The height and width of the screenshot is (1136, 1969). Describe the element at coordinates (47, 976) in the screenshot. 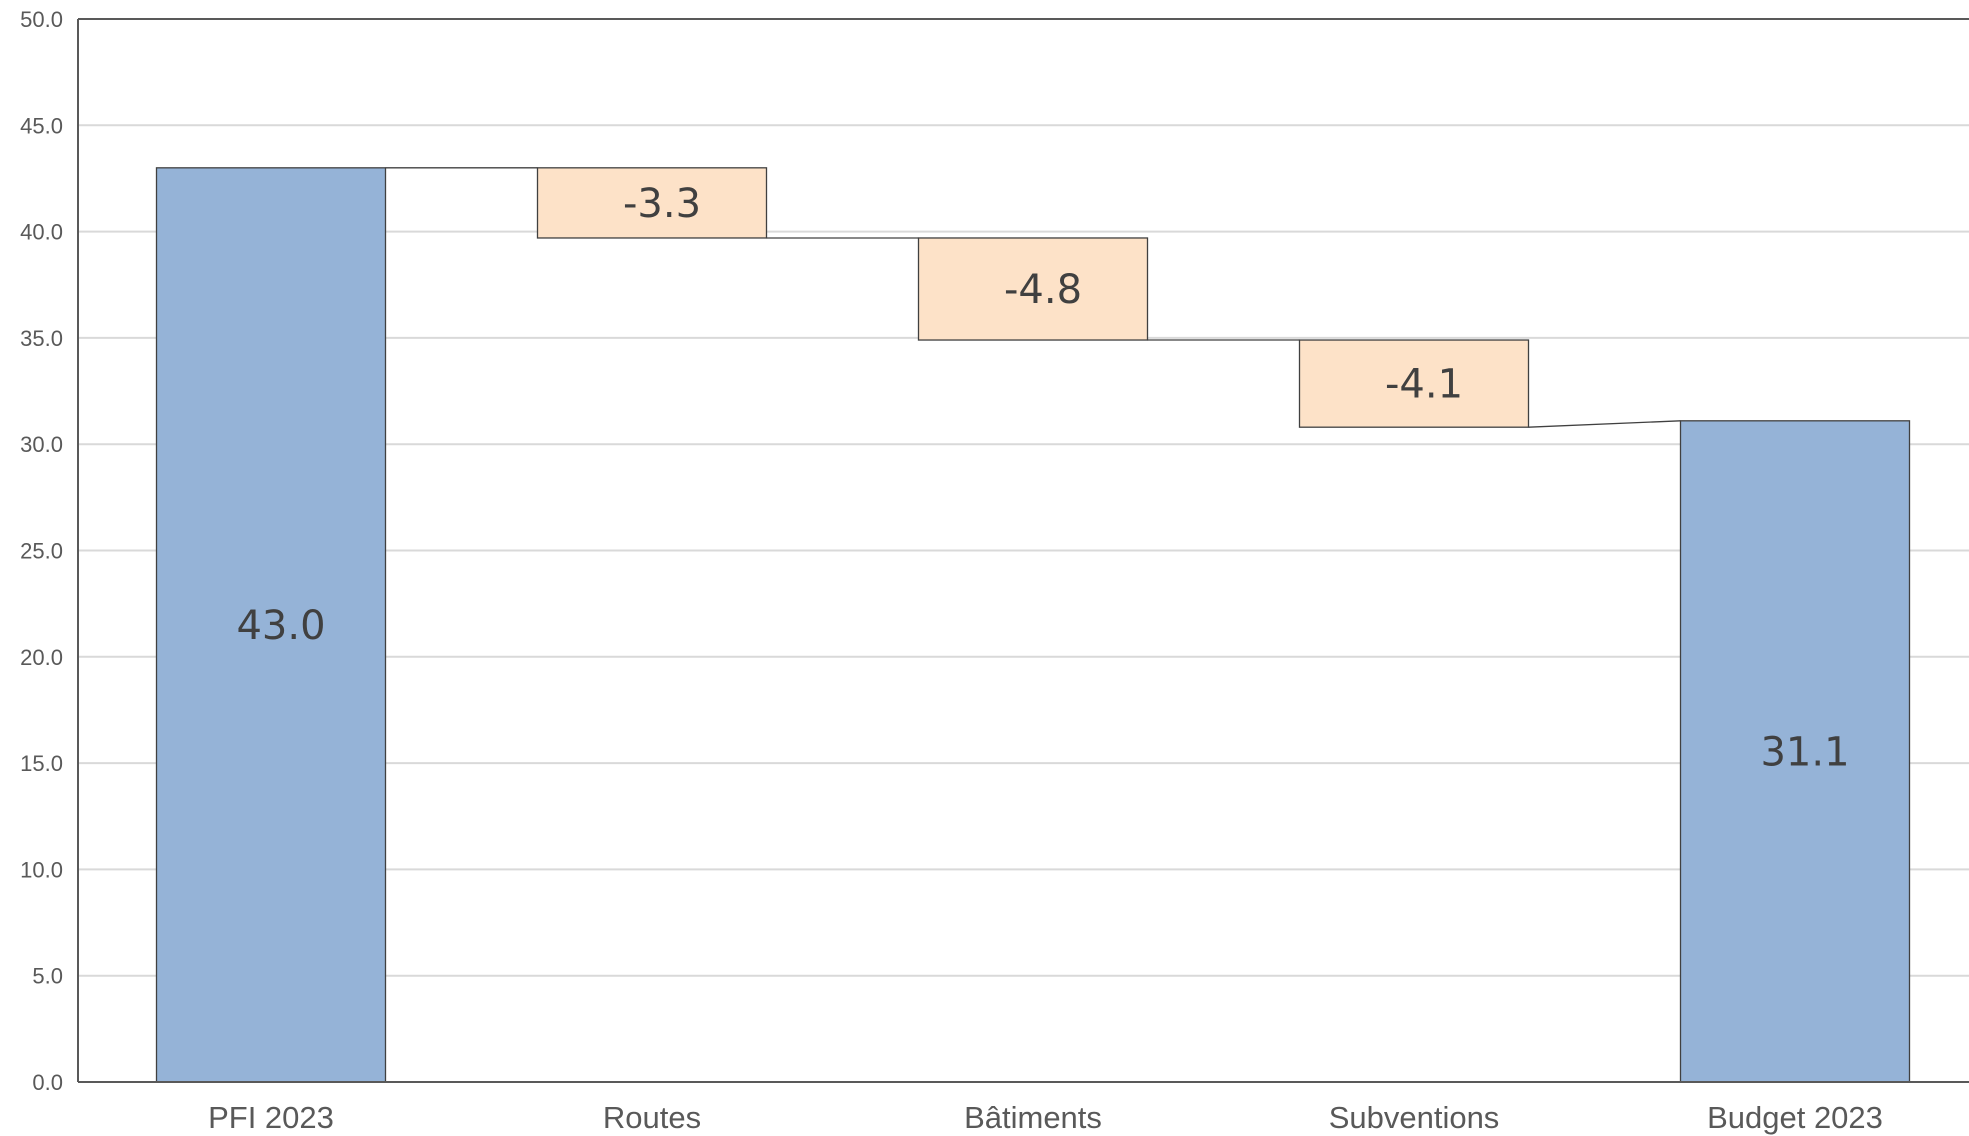

I see `y-tick-label: 5.0` at that location.